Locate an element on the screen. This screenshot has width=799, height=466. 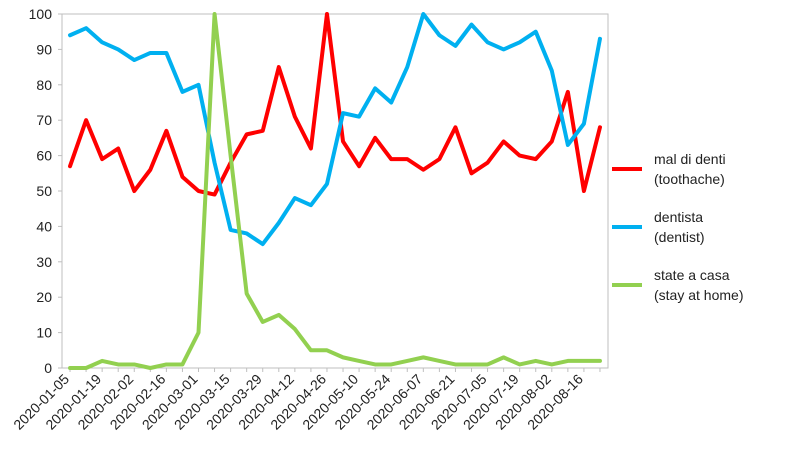
legend-entry: mal di denti (toothache) is located at coordinates (705, 169).